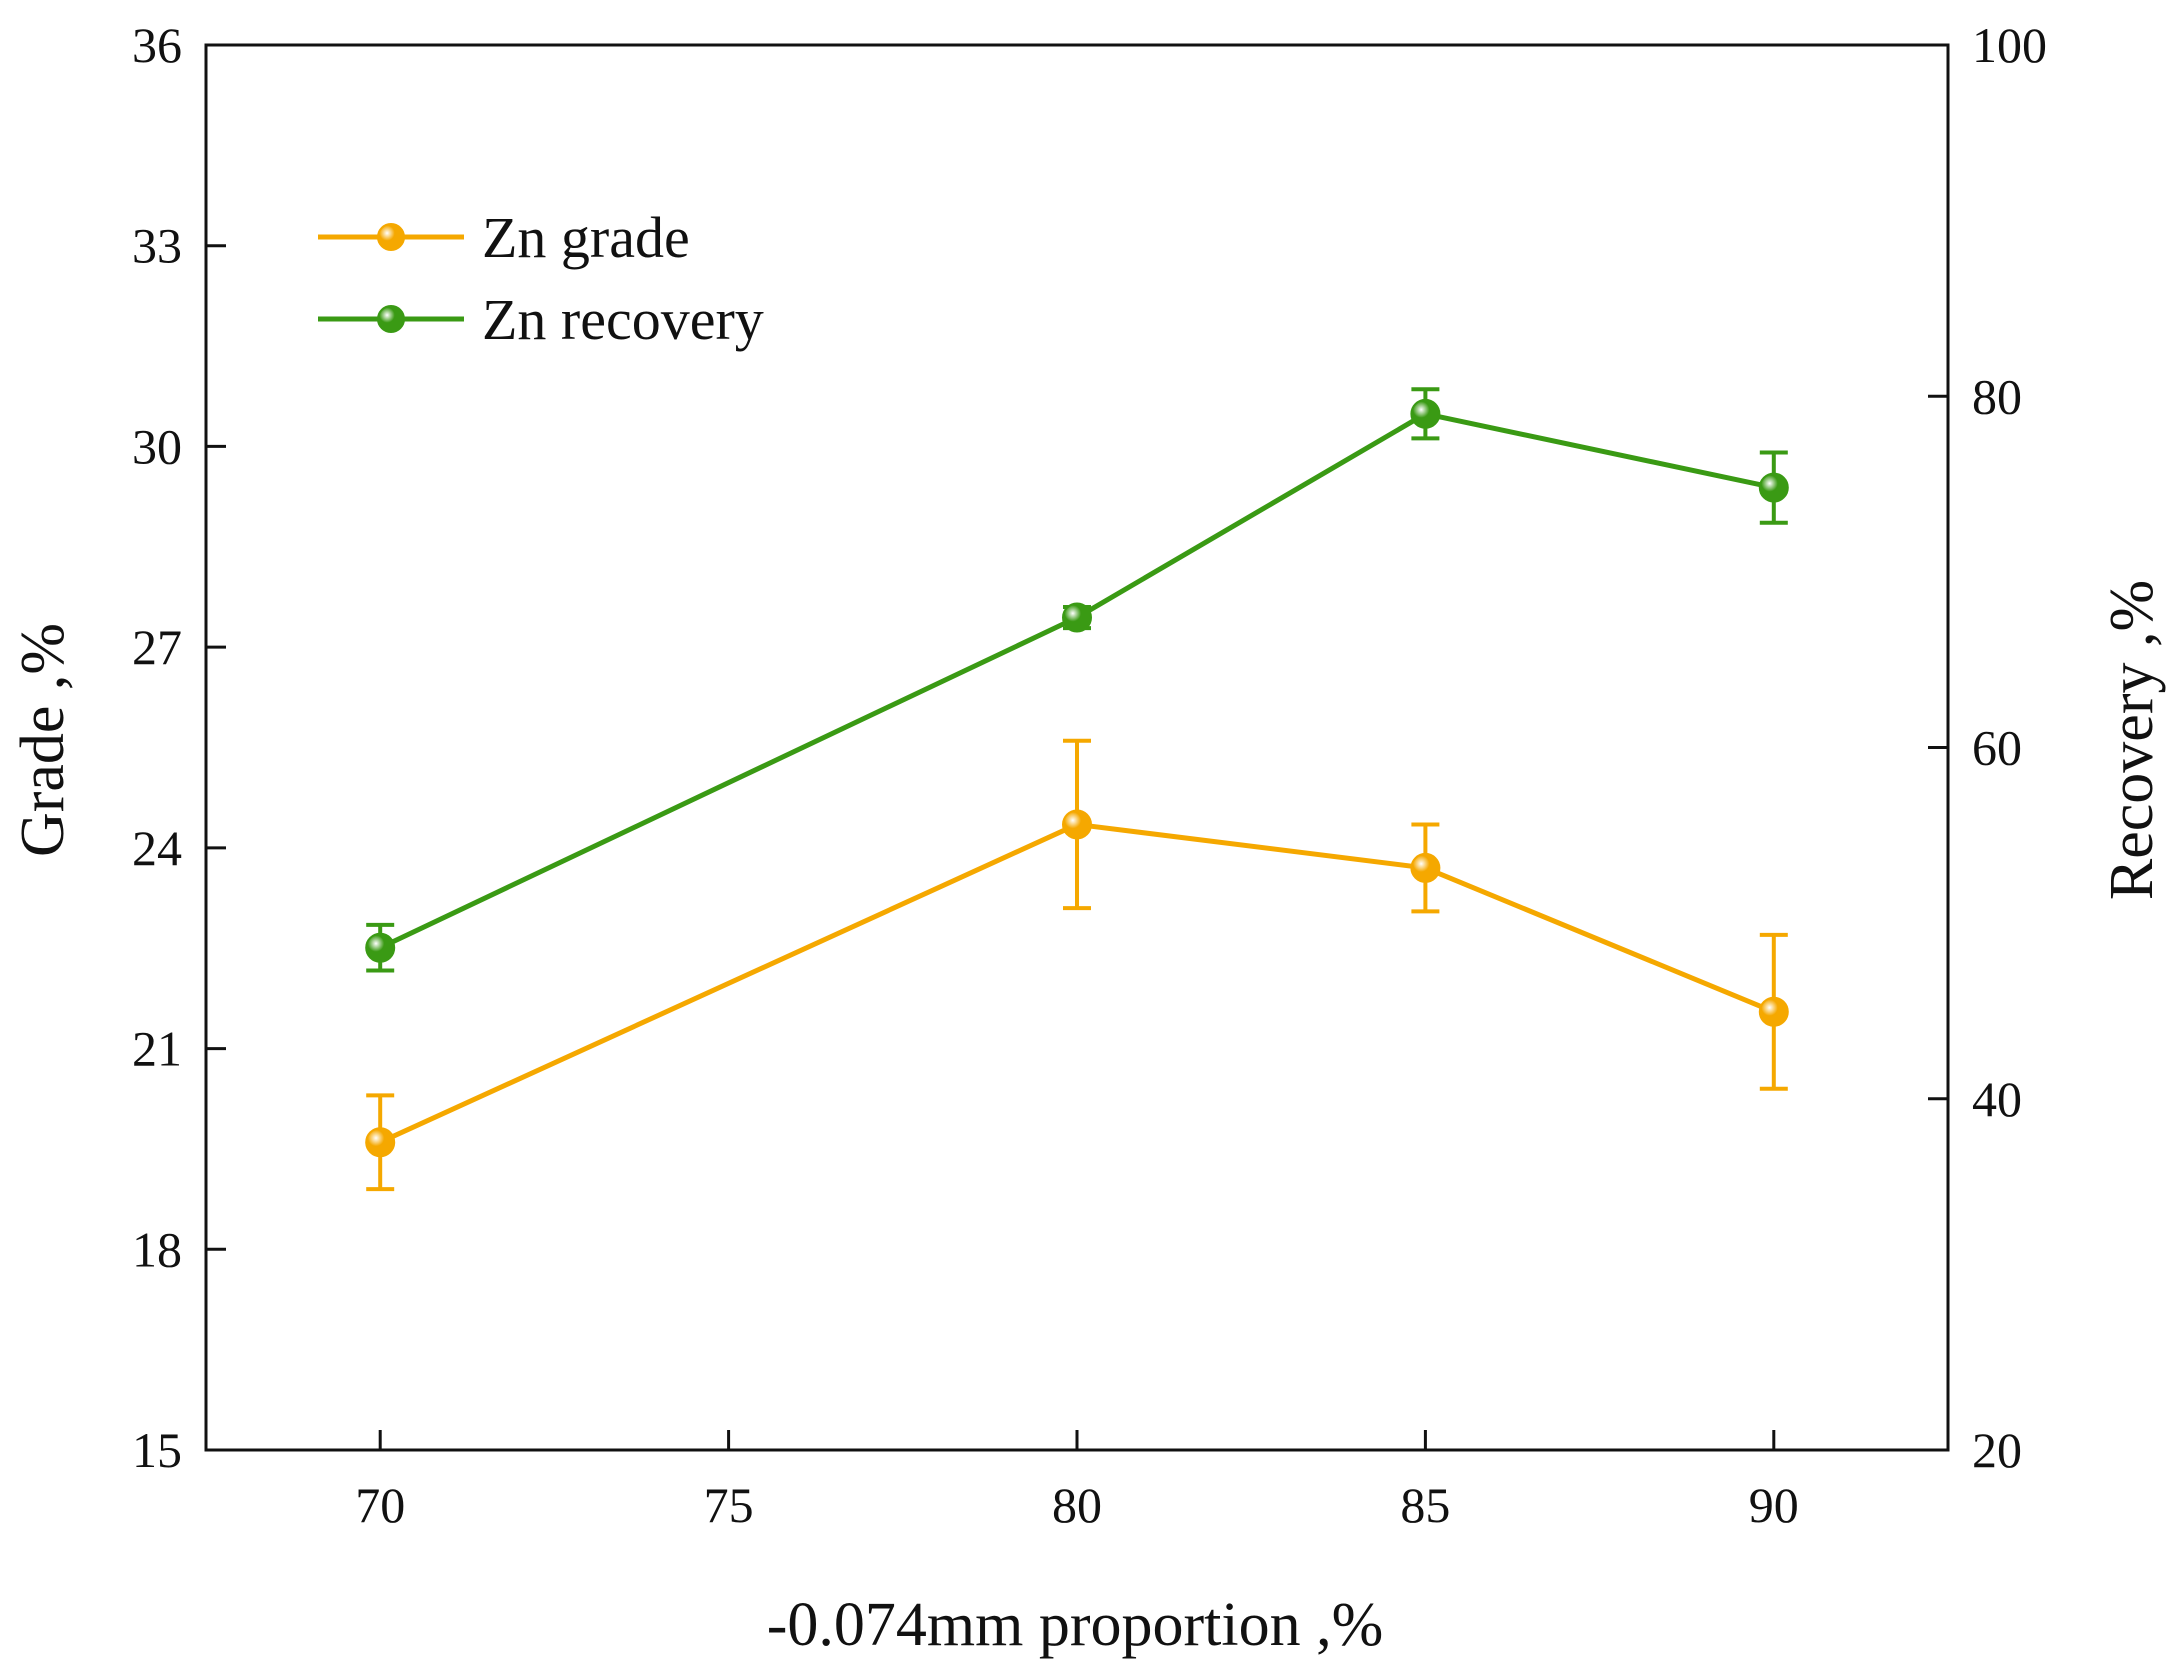  I want to click on y-tick-label: 27, so click(157, 647).